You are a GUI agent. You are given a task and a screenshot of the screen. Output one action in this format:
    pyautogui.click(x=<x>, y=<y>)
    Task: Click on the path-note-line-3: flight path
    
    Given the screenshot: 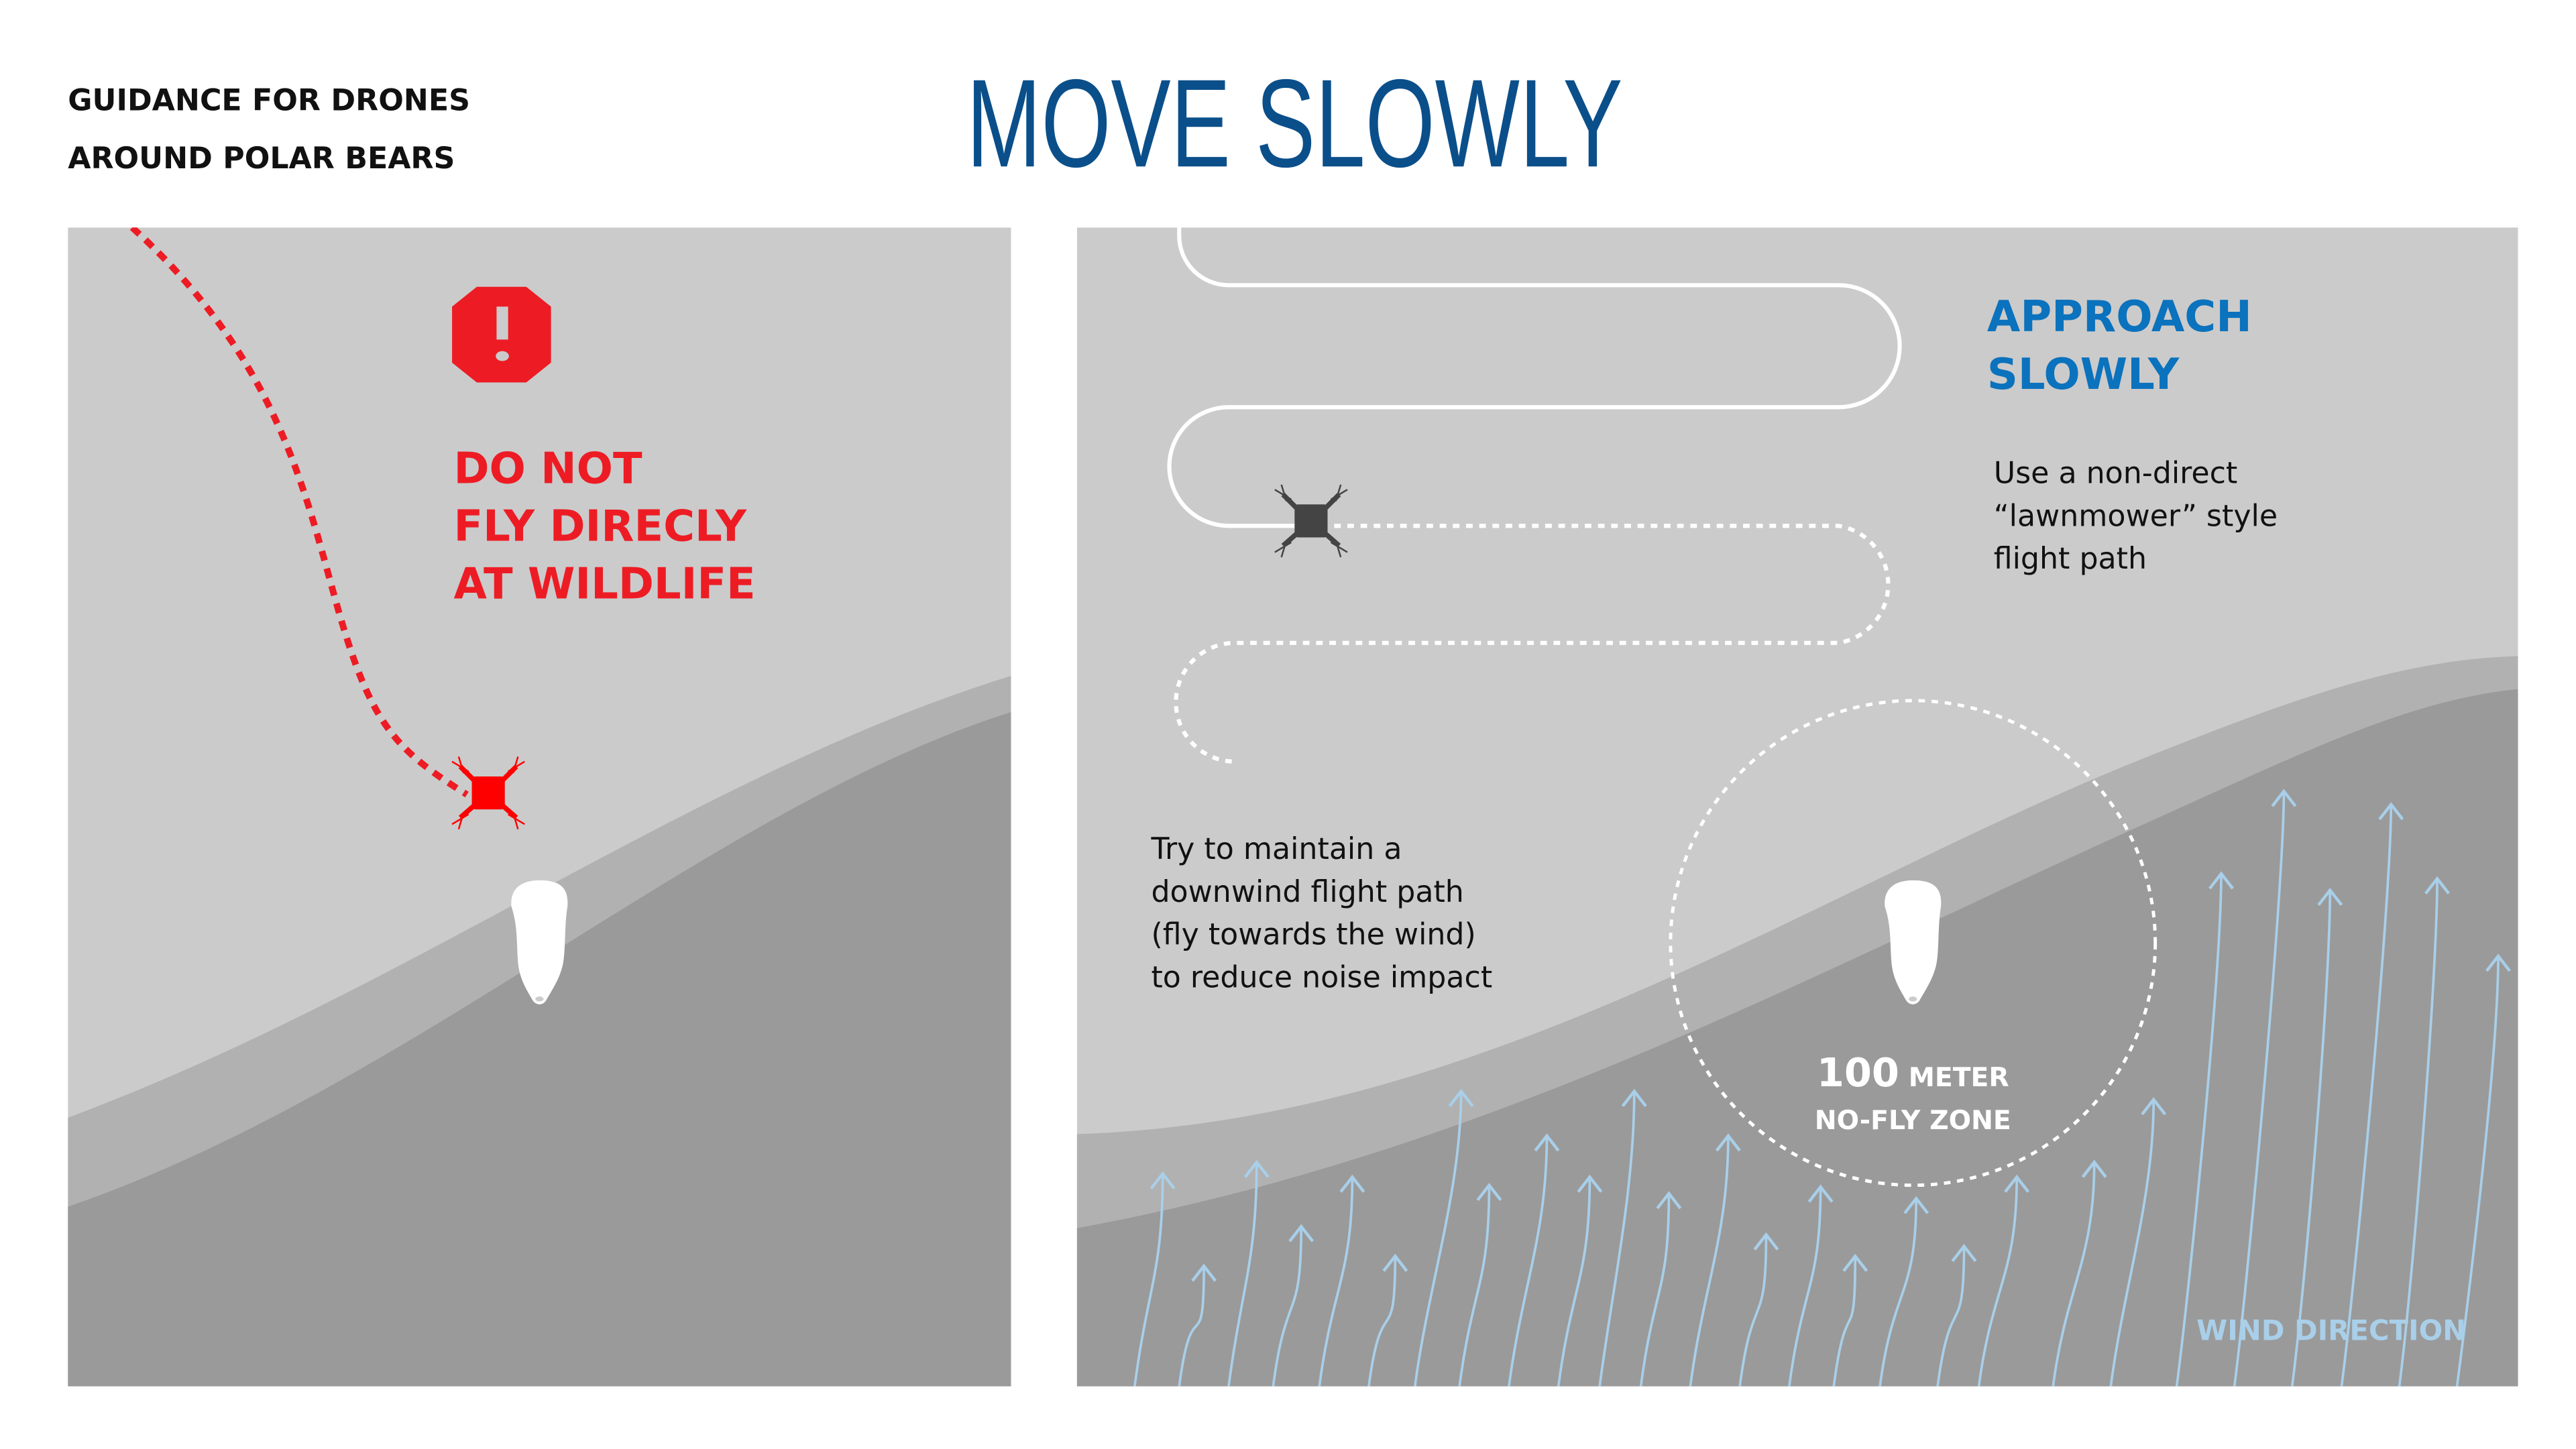 What is the action you would take?
    pyautogui.click(x=2070, y=559)
    